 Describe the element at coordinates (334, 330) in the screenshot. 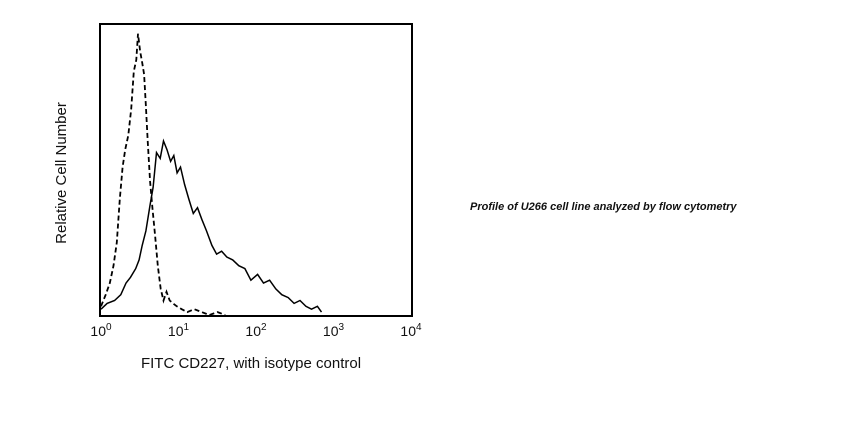

I see `x-tick-label: 10³` at that location.